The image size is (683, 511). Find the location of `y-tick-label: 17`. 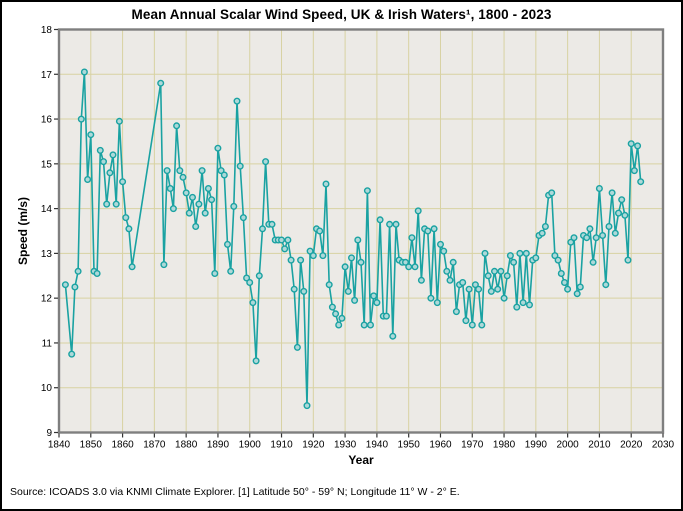

y-tick-label: 17 is located at coordinates (47, 75).